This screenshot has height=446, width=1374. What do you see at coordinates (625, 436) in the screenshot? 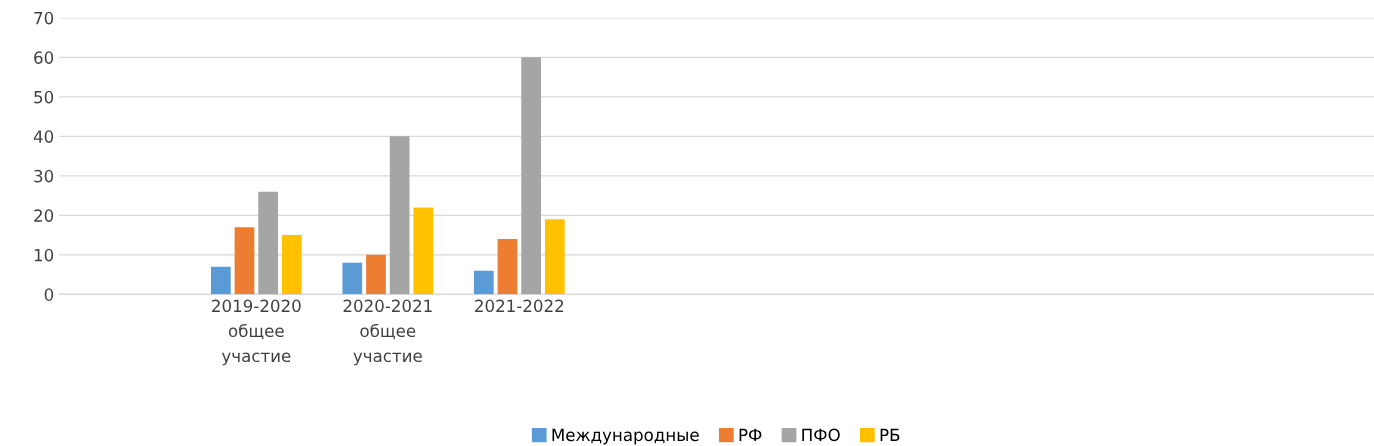
I see `legend-label: Международные` at bounding box center [625, 436].